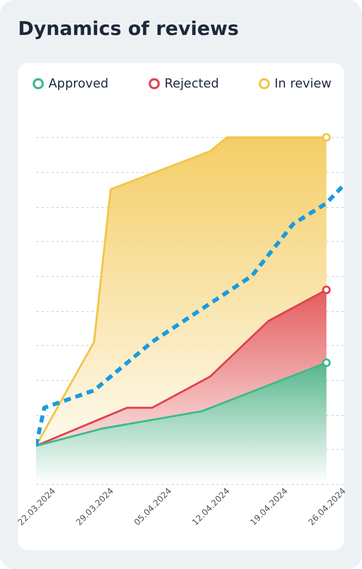 This screenshot has width=362, height=569. Describe the element at coordinates (128, 29) in the screenshot. I see `chart-title: Dynamics of reviews` at that location.